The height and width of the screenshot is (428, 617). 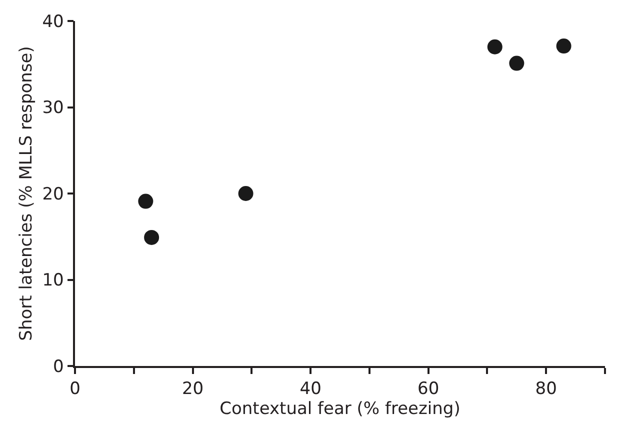 I want to click on y-tick-label: 20, so click(x=53, y=194).